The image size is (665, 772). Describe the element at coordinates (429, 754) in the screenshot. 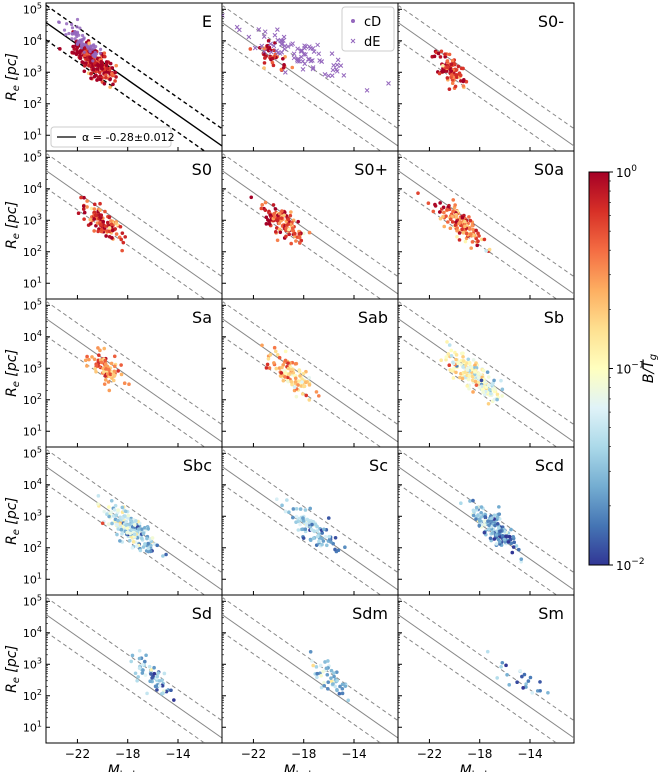

I see `x-tick-label: −22` at that location.